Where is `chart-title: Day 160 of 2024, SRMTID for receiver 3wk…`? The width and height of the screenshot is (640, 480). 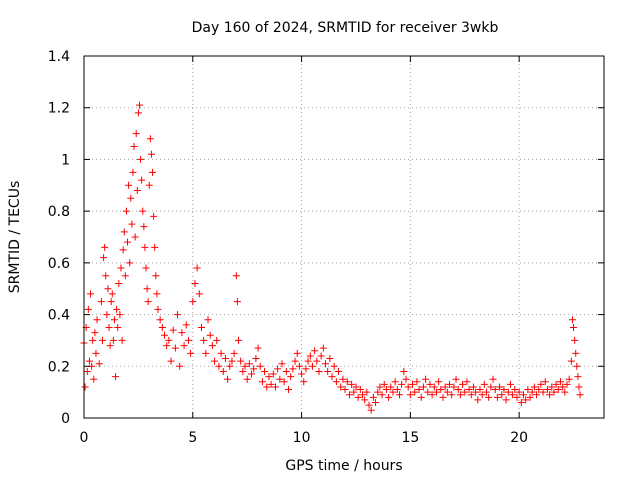 chart-title: Day 160 of 2024, SRMTID for receiver 3wk… is located at coordinates (345, 28).